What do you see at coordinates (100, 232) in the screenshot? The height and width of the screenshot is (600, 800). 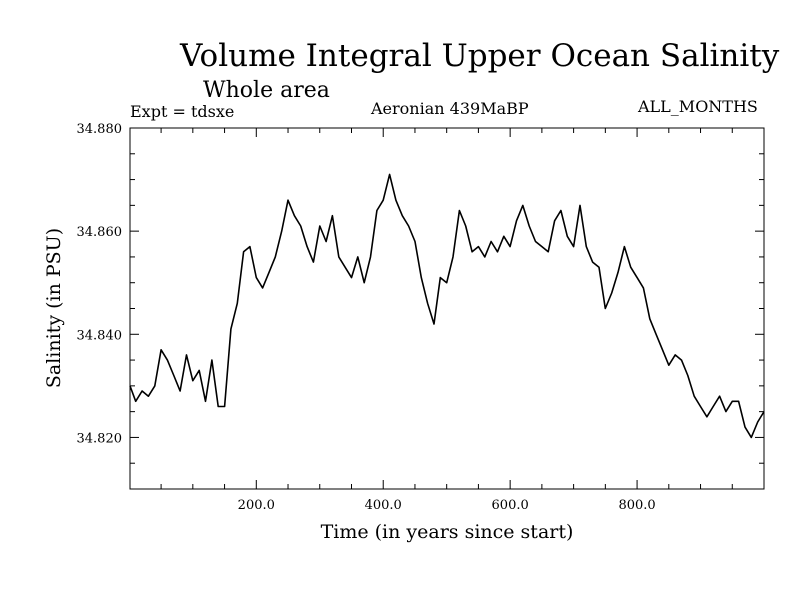 I see `y-tick-label: 34.860` at bounding box center [100, 232].